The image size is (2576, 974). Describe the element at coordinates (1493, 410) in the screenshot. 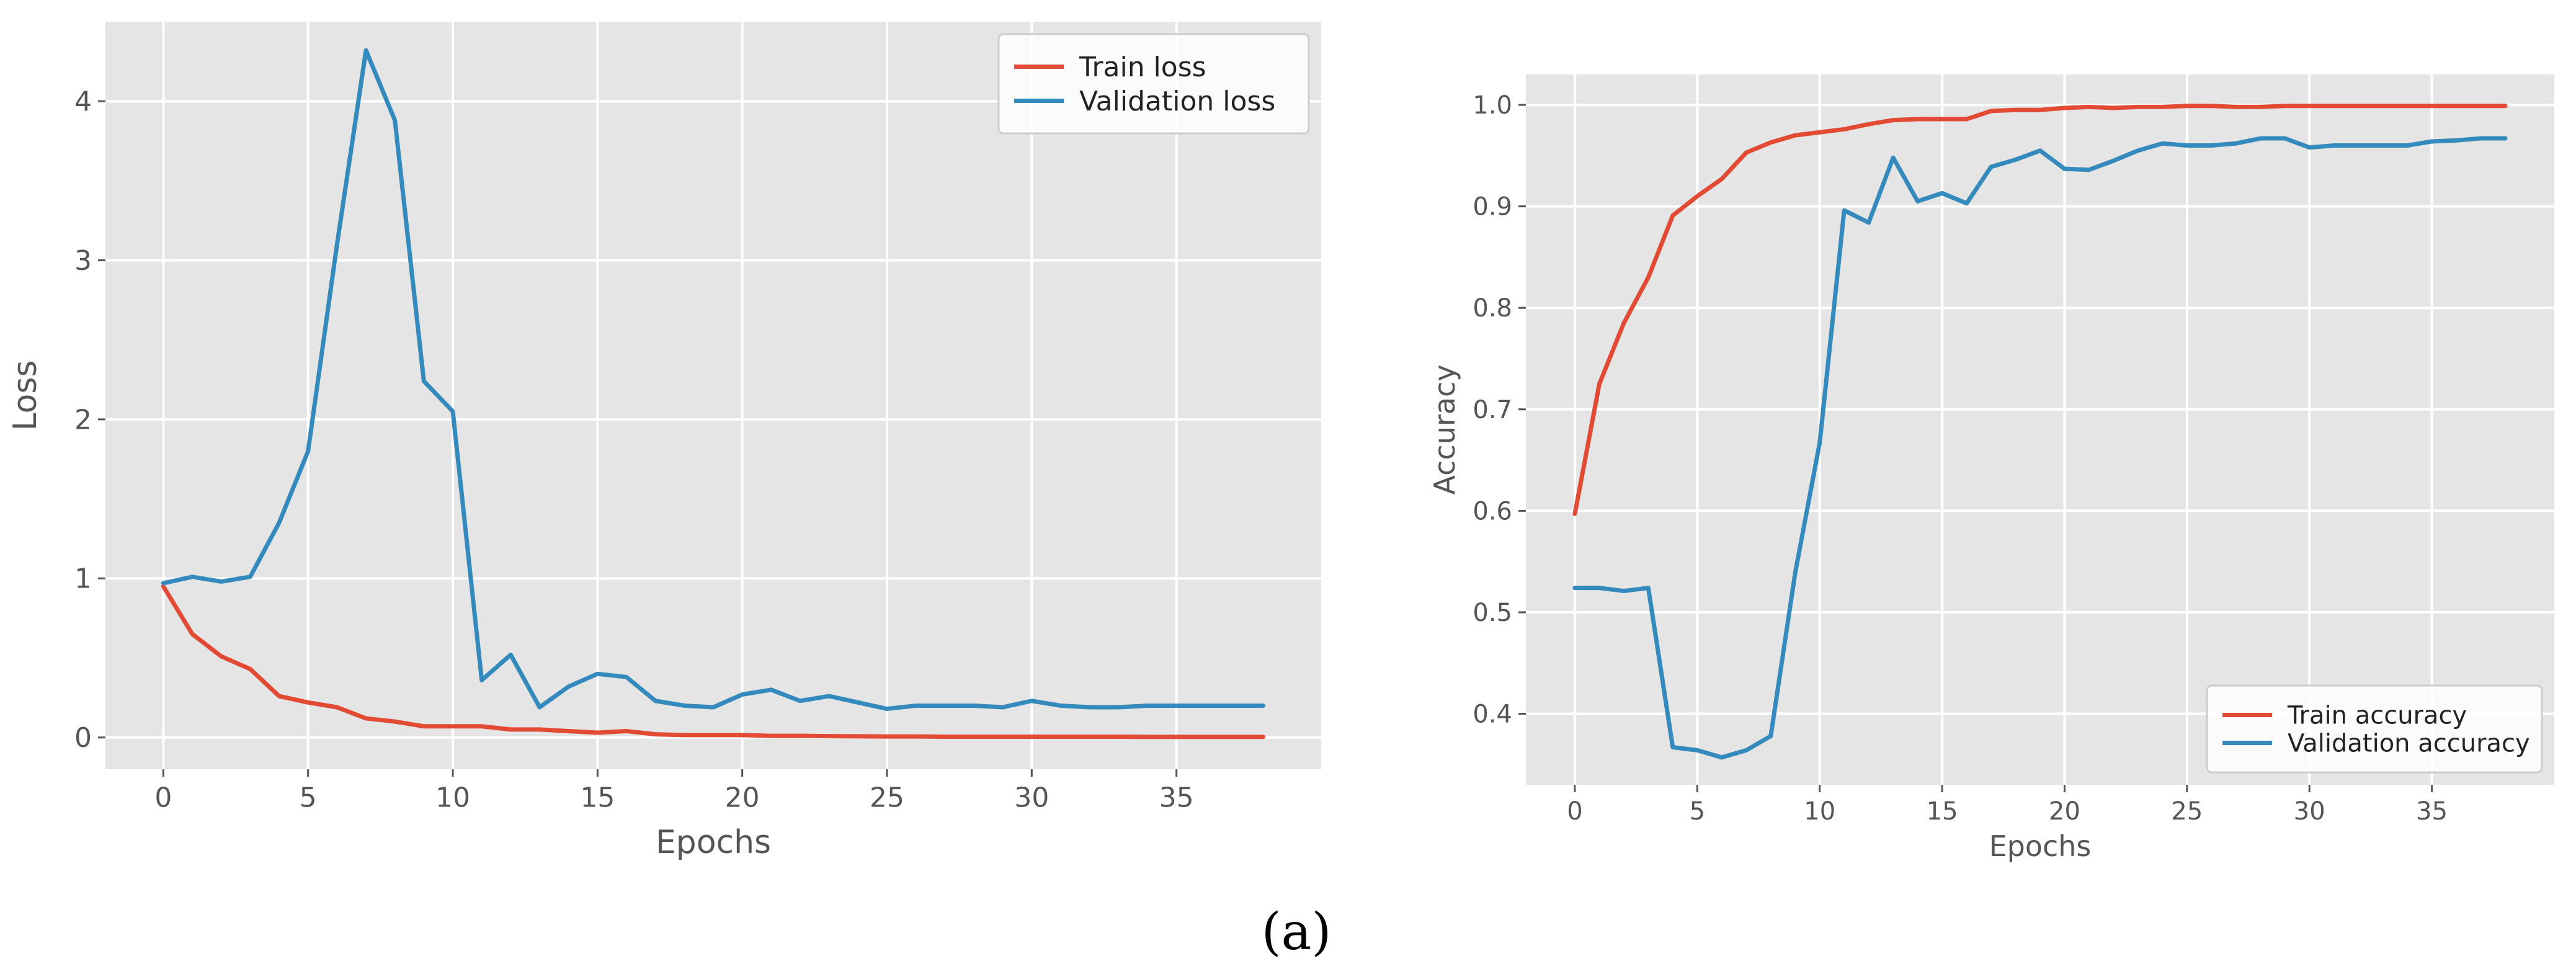

I see `y-tick-label: 0.7` at that location.